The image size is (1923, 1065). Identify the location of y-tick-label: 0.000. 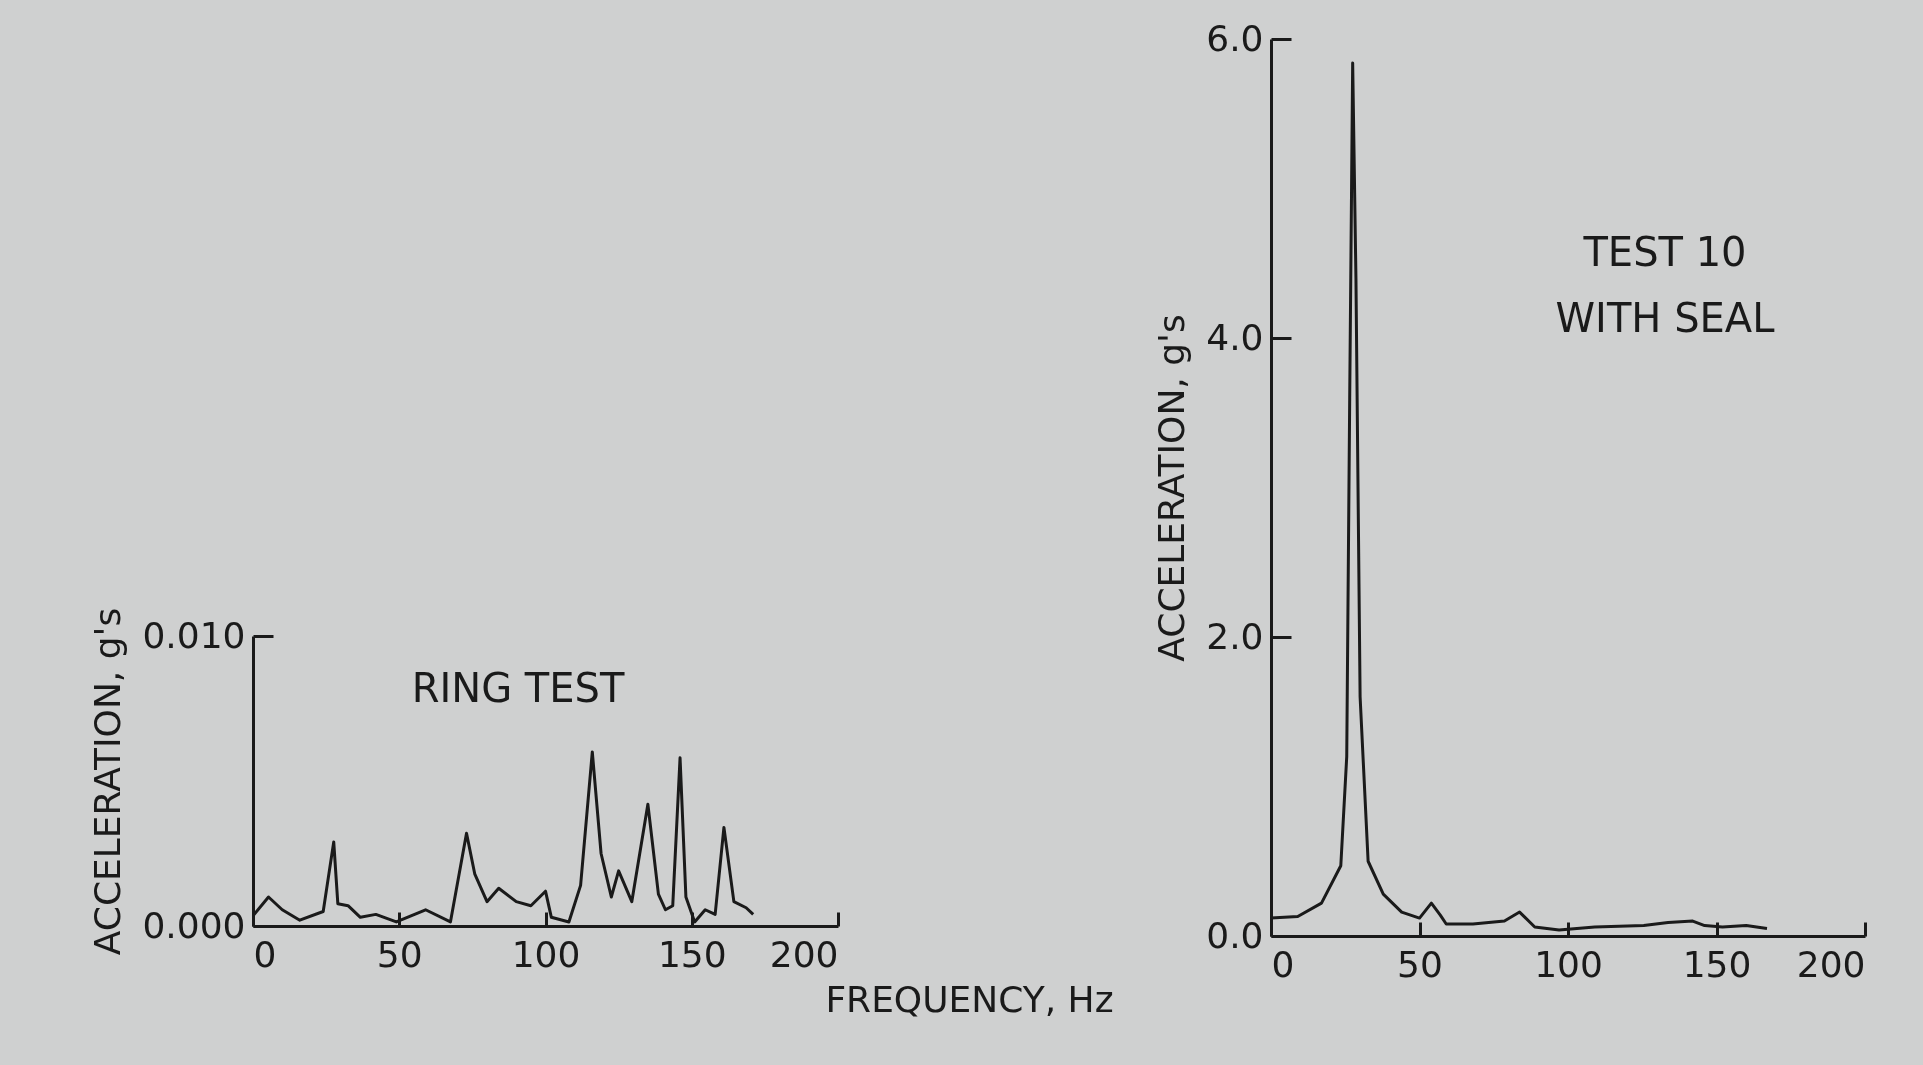
(194, 925).